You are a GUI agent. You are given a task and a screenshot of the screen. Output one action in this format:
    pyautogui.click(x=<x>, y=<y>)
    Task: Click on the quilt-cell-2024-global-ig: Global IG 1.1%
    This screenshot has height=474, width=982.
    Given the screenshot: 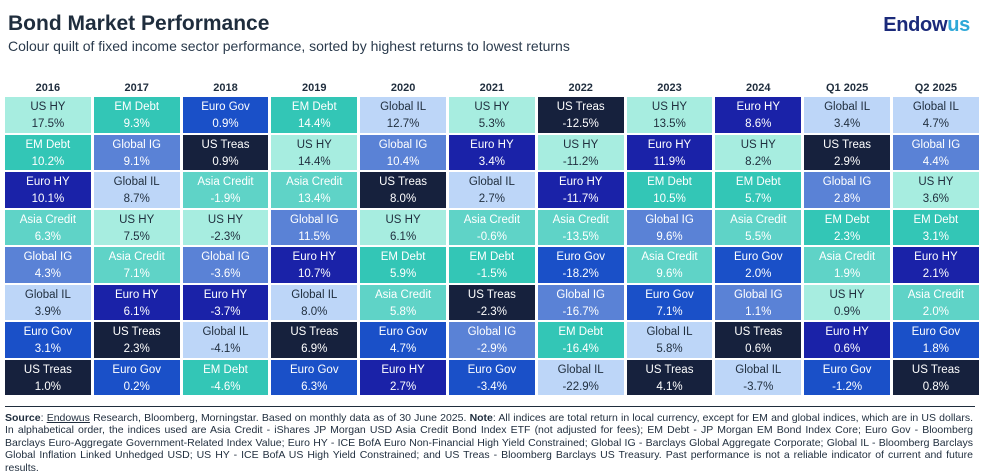 What is the action you would take?
    pyautogui.click(x=758, y=302)
    